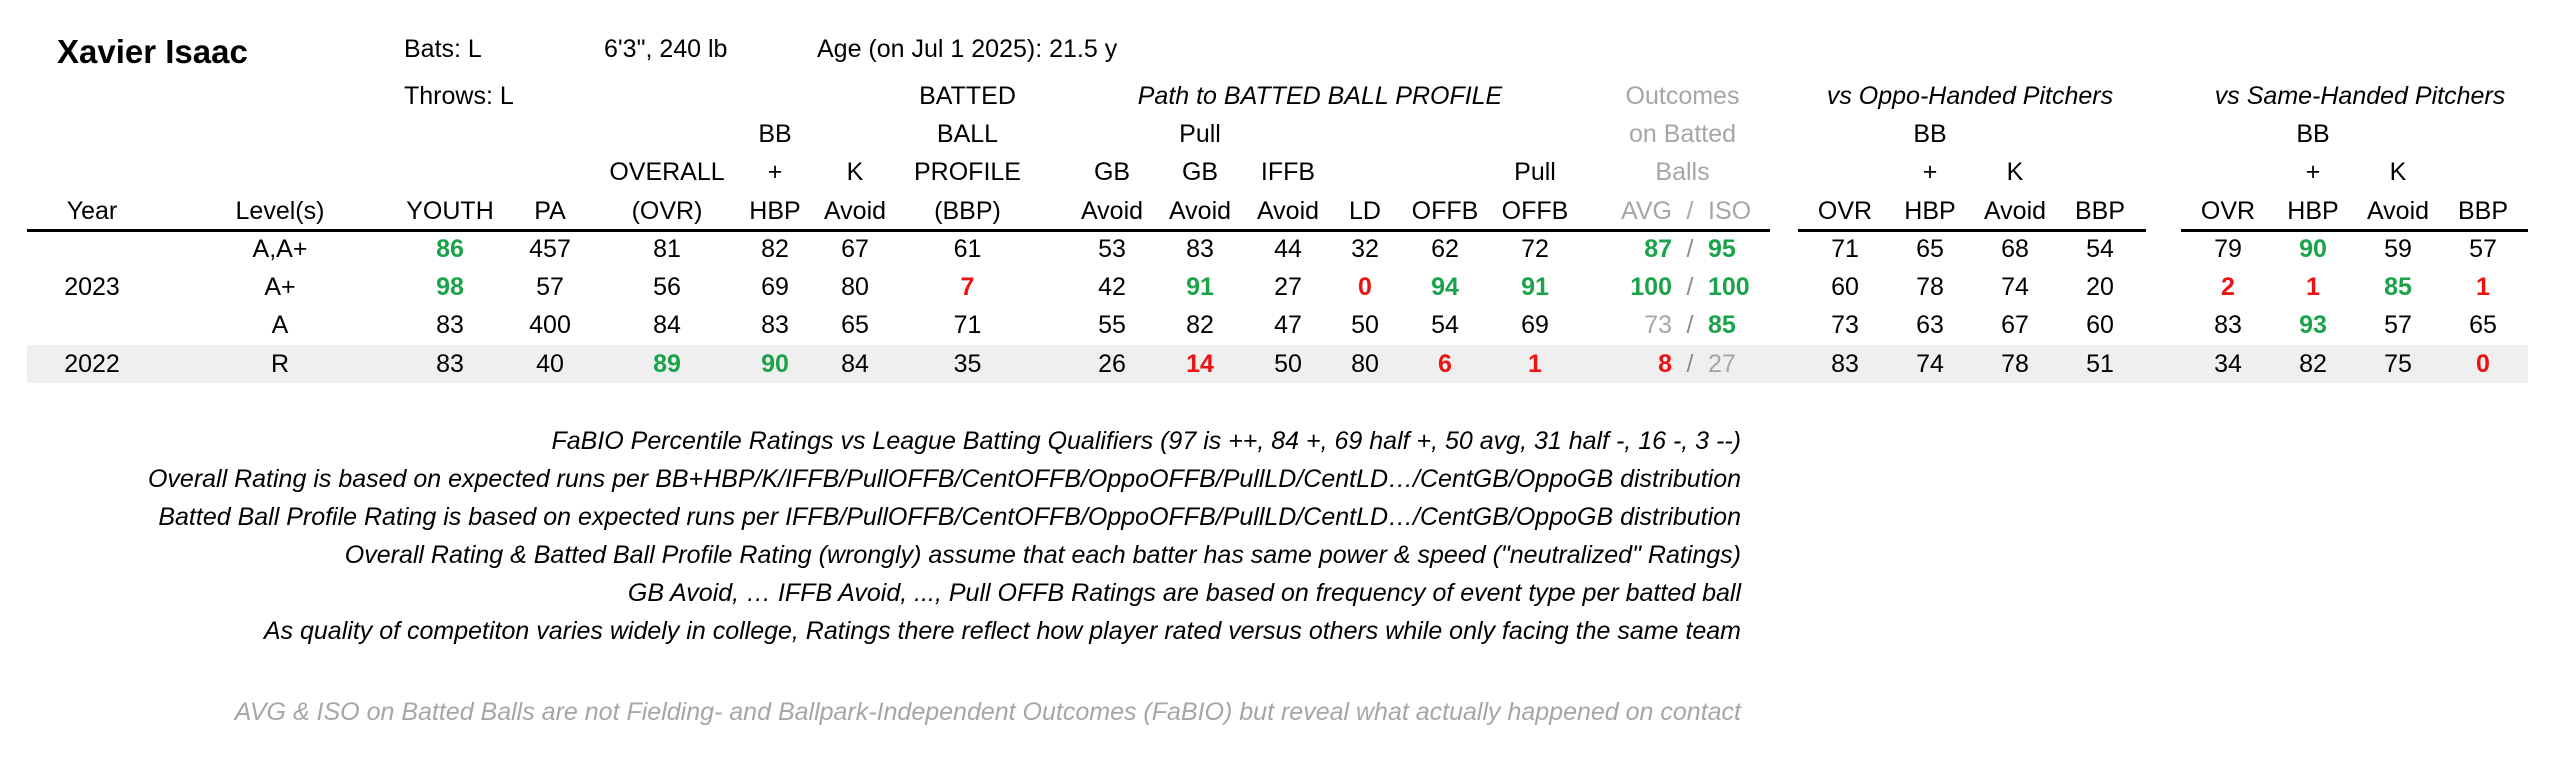  What do you see at coordinates (967, 172) in the screenshot?
I see `col-header-bbp-3: PROFILE` at bounding box center [967, 172].